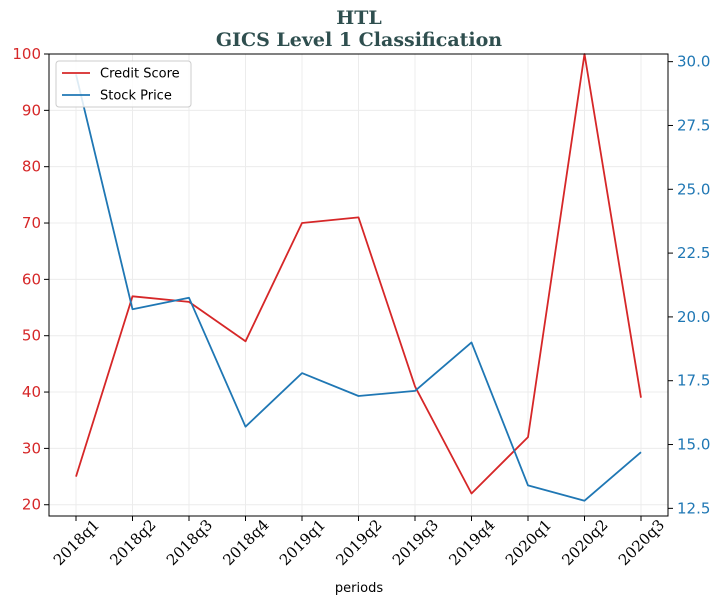 The height and width of the screenshot is (605, 722). What do you see at coordinates (123, 84) in the screenshot?
I see `legend: Credit Score Stock Price` at bounding box center [123, 84].